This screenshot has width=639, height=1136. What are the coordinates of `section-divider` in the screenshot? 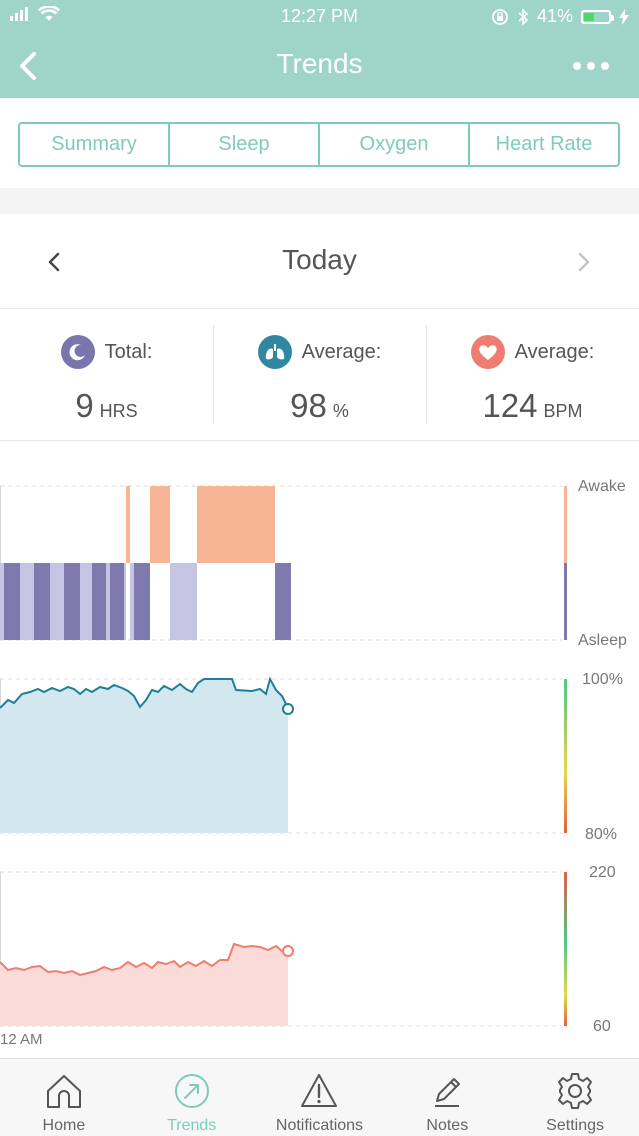 It's located at (319, 201).